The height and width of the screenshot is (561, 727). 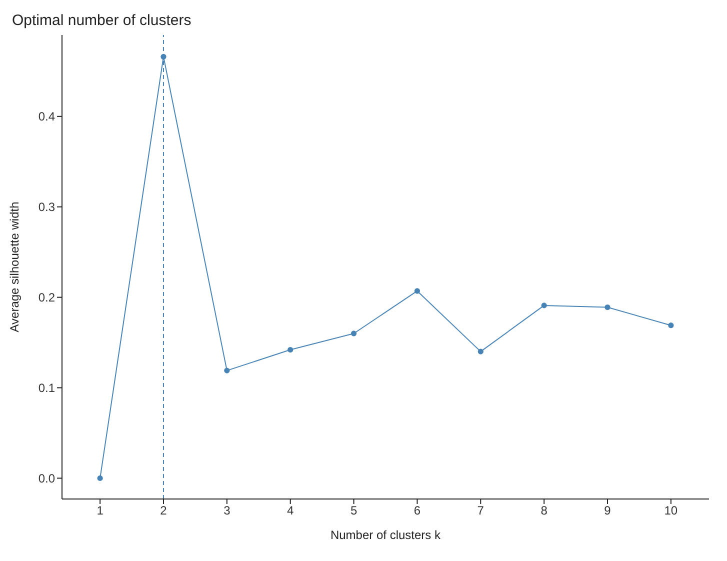 I want to click on x-tick-label: 4, so click(x=290, y=511).